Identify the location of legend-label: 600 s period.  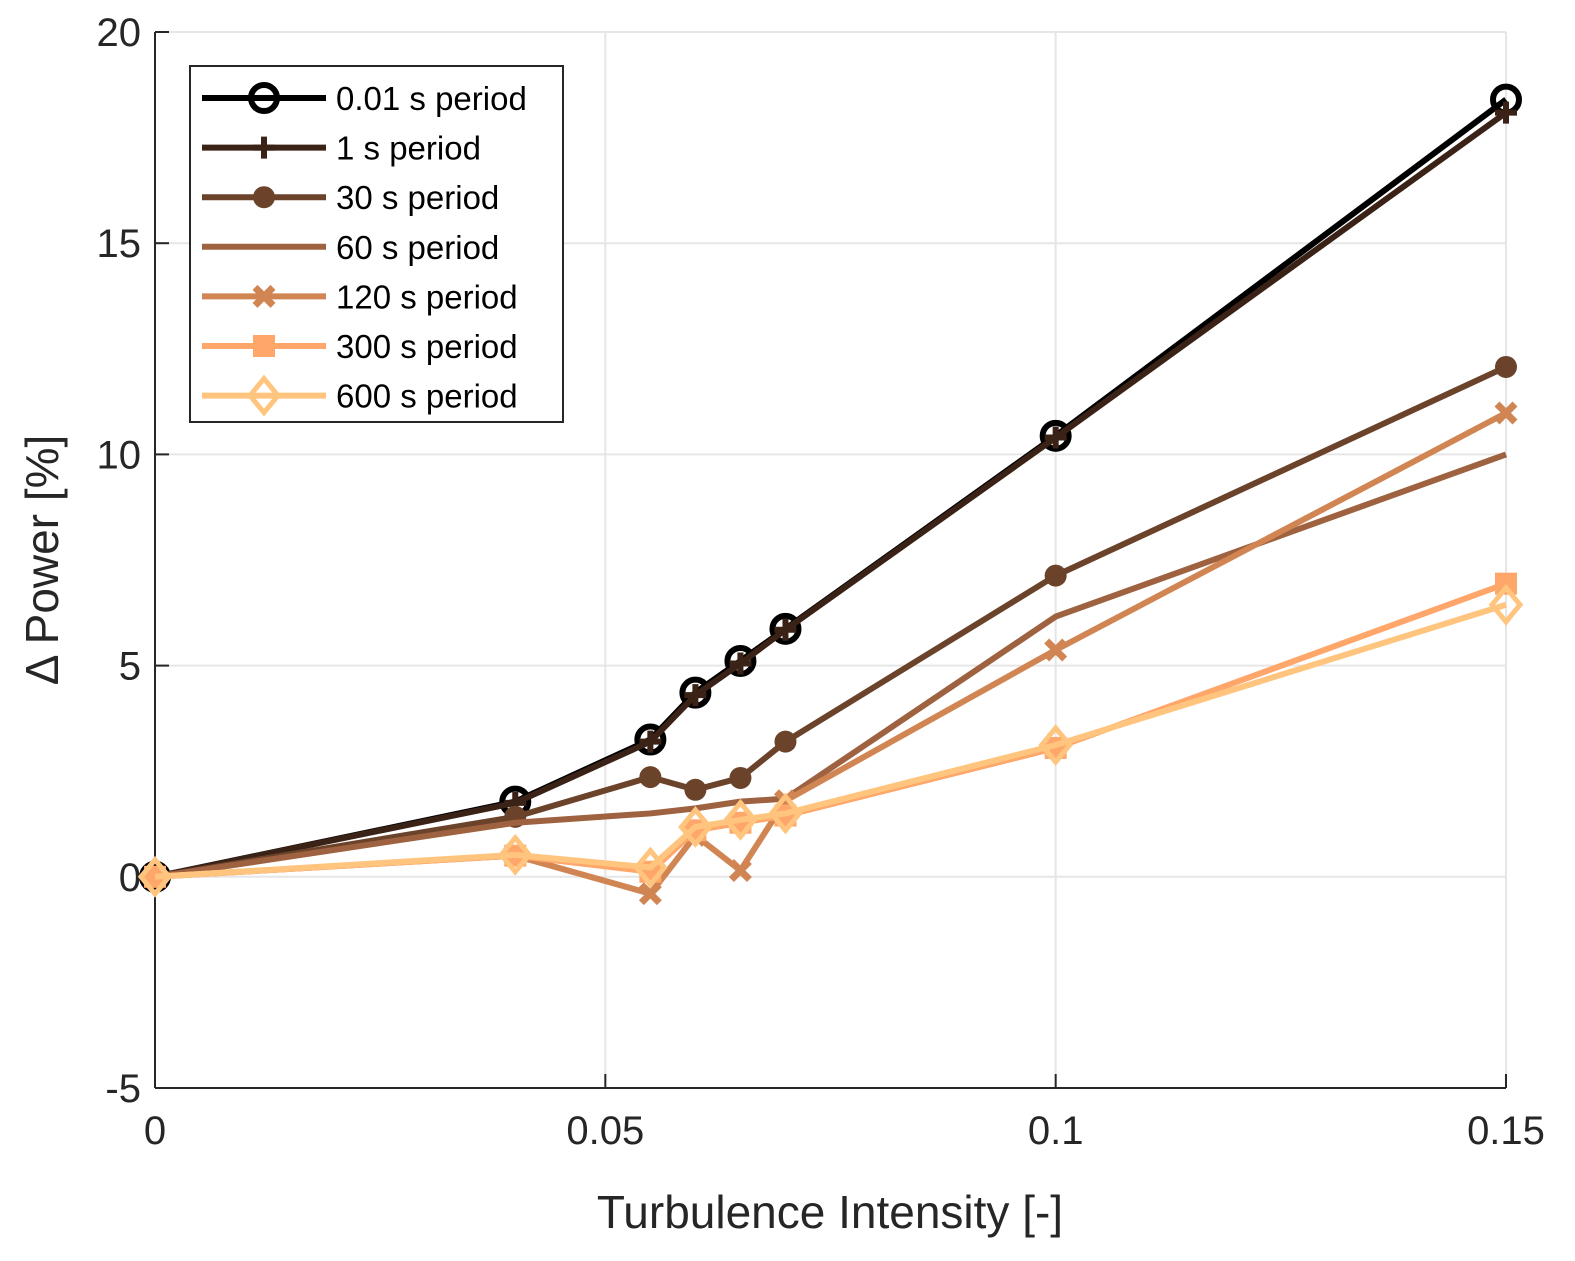
(427, 396).